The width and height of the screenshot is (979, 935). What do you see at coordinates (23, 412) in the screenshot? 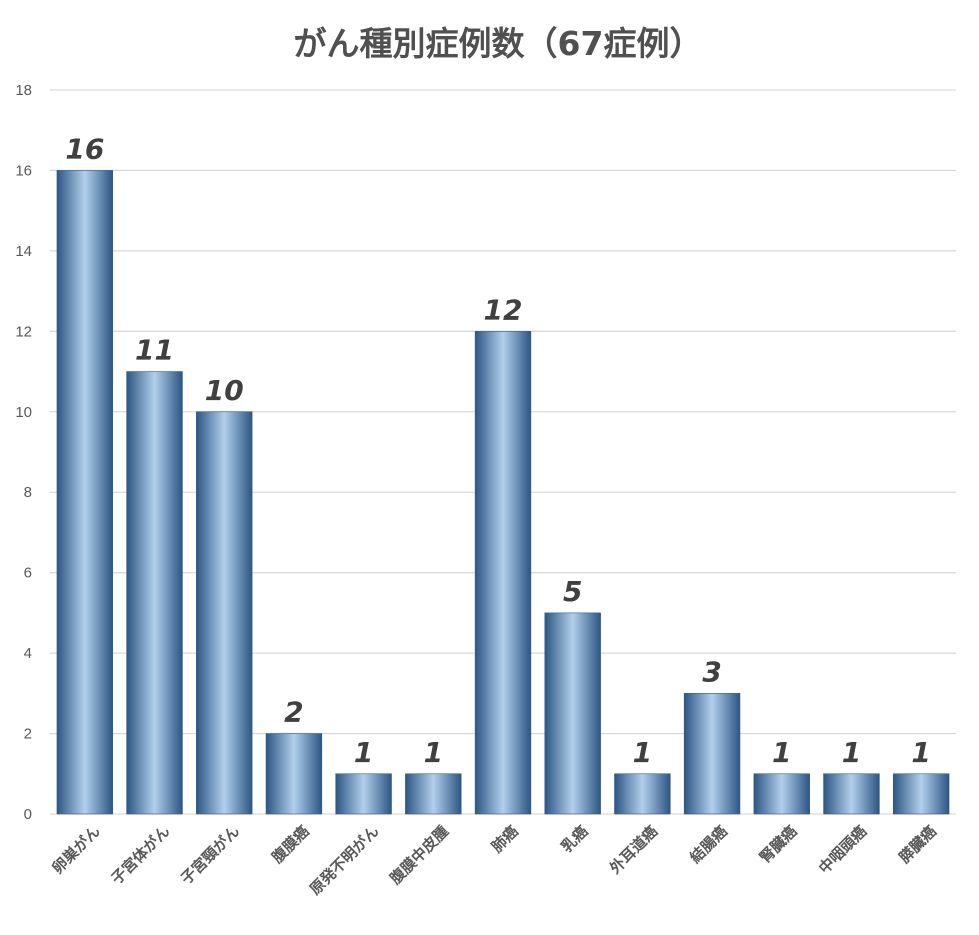
I see `y-tick-label: 10` at bounding box center [23, 412].